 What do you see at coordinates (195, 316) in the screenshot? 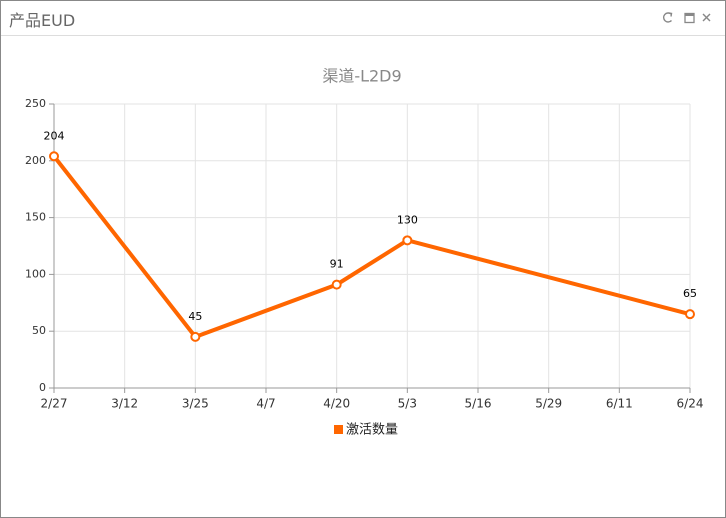
I see `data-label: 45` at bounding box center [195, 316].